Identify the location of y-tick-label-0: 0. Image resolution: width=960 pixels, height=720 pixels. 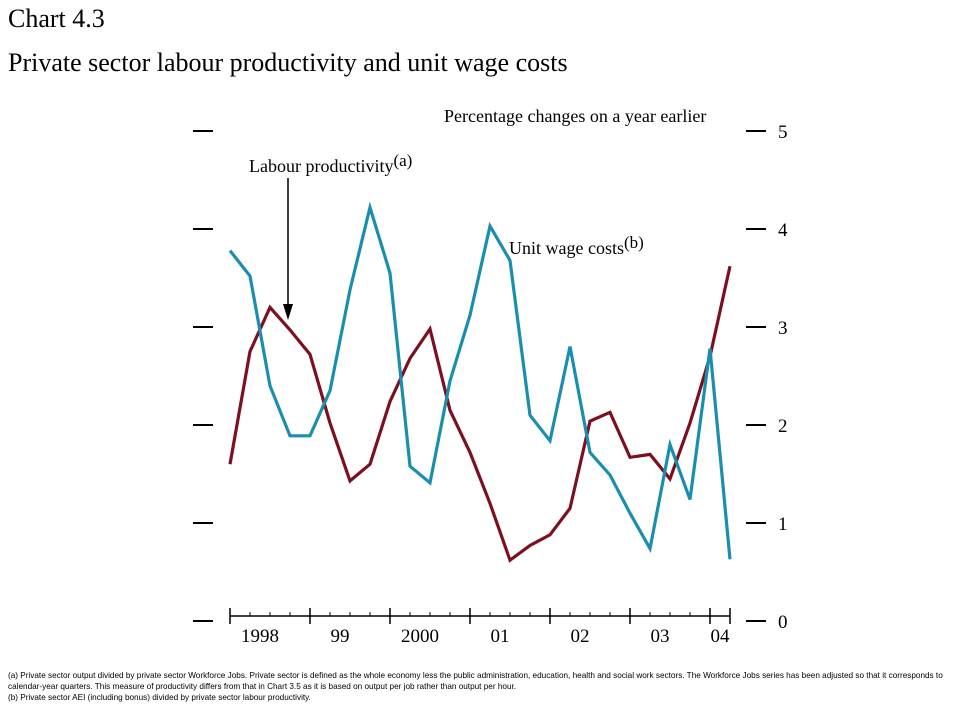
(783, 622).